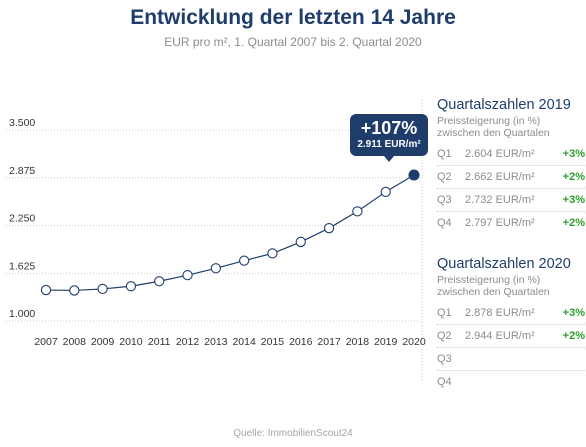  Describe the element at coordinates (389, 159) in the screenshot. I see `callout-pointer` at that location.